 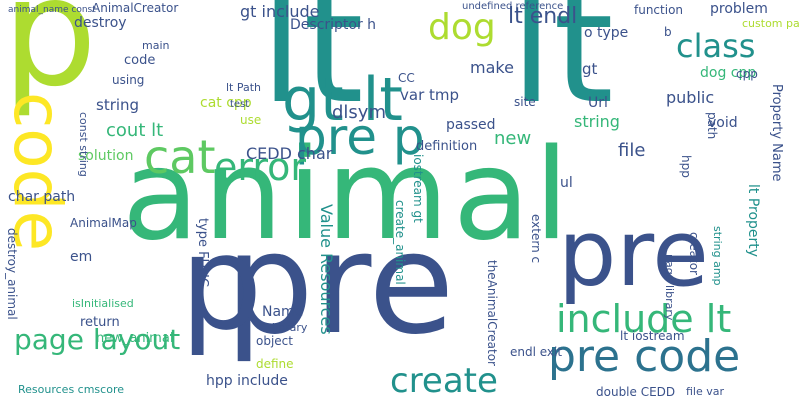 I want to click on word: gt lt, so click(x=342, y=100).